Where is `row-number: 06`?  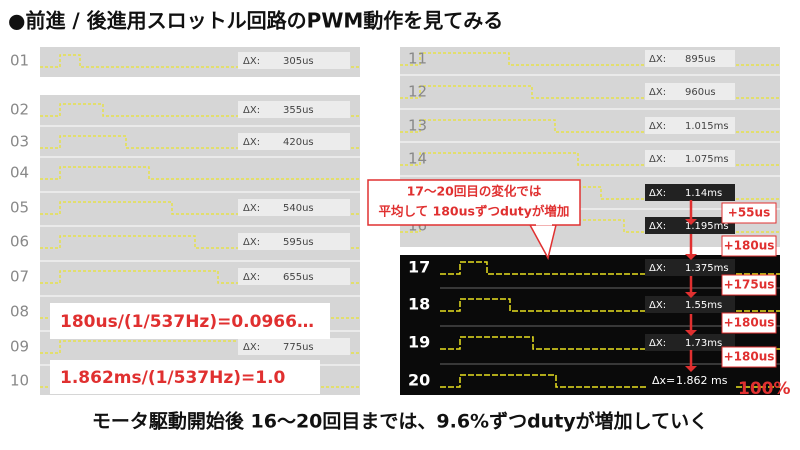 row-number: 06 is located at coordinates (19, 242).